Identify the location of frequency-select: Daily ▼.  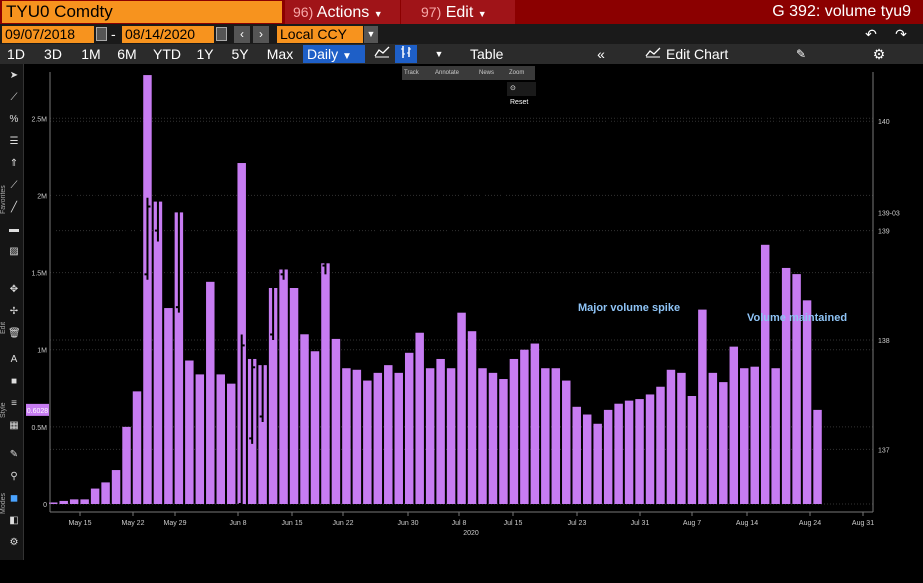
(334, 54).